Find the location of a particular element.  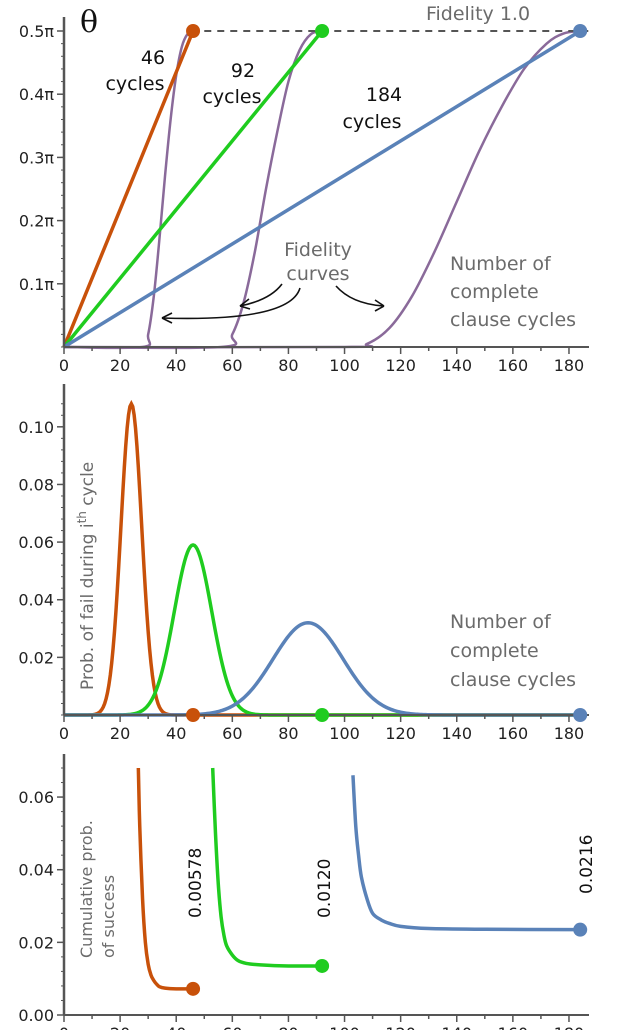

xlabel-b-line2: complete is located at coordinates (494, 651).